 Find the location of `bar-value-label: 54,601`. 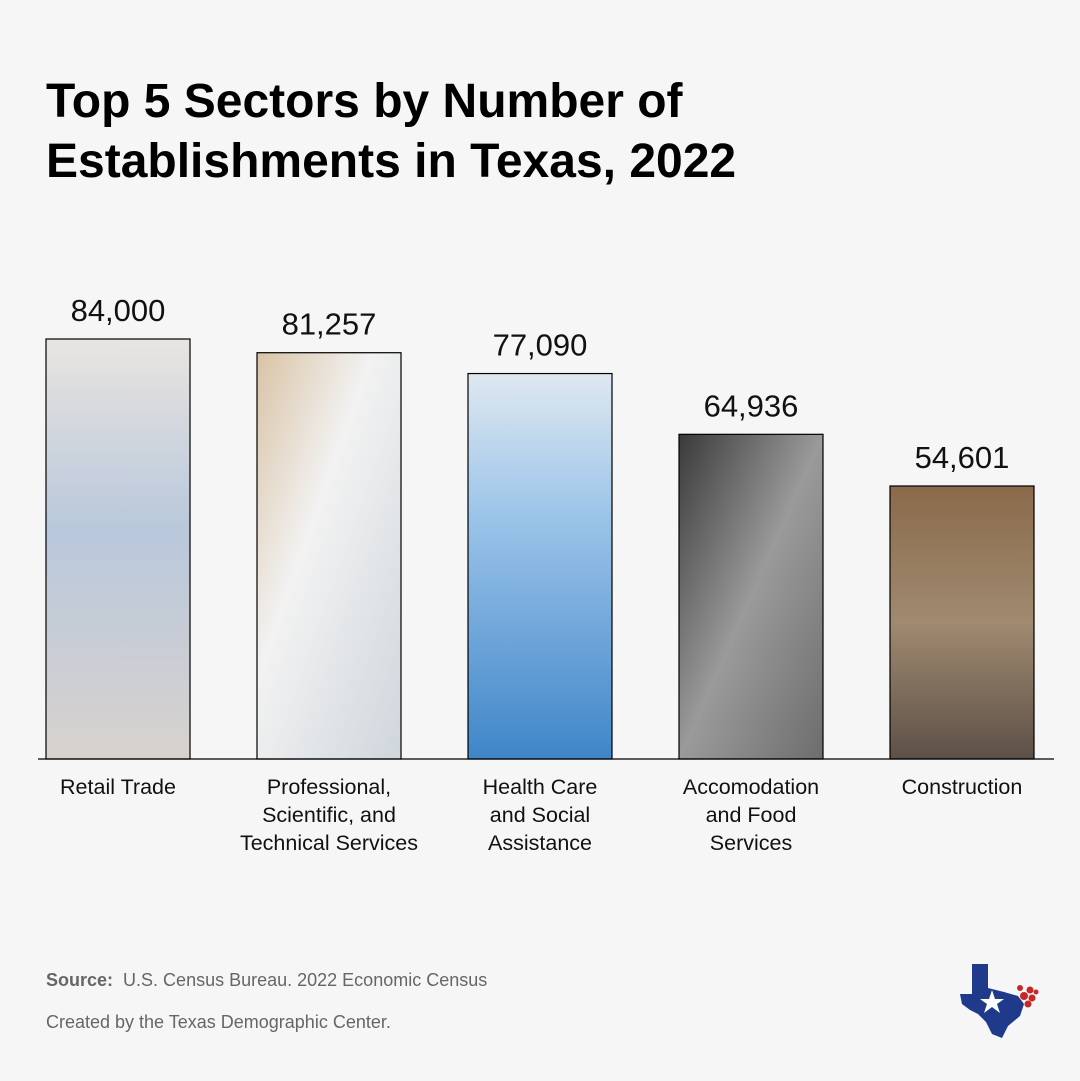

bar-value-label: 54,601 is located at coordinates (962, 457).